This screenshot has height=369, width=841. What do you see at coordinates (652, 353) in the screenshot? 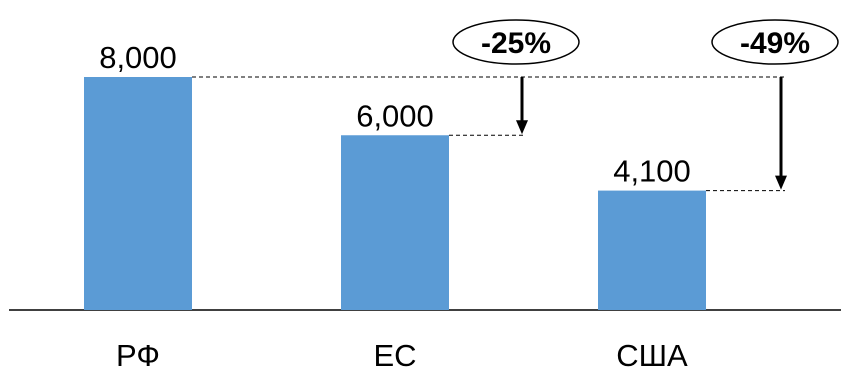
I see `category-label: США` at bounding box center [652, 353].